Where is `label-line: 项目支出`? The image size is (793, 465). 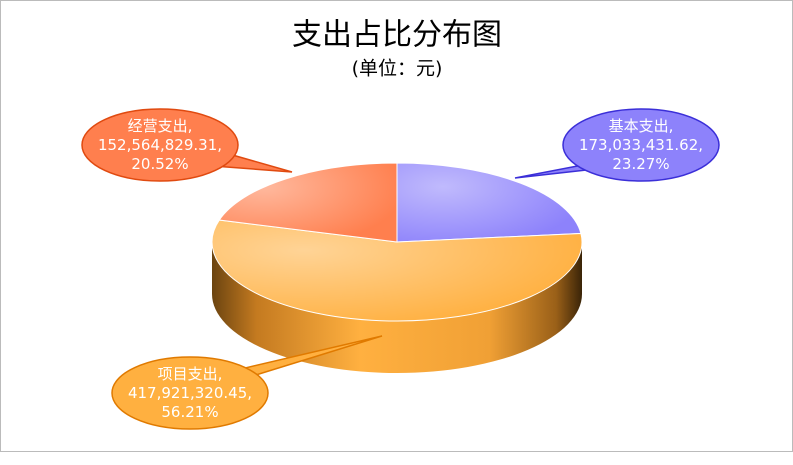 label-line: 项目支出 is located at coordinates (188, 374).